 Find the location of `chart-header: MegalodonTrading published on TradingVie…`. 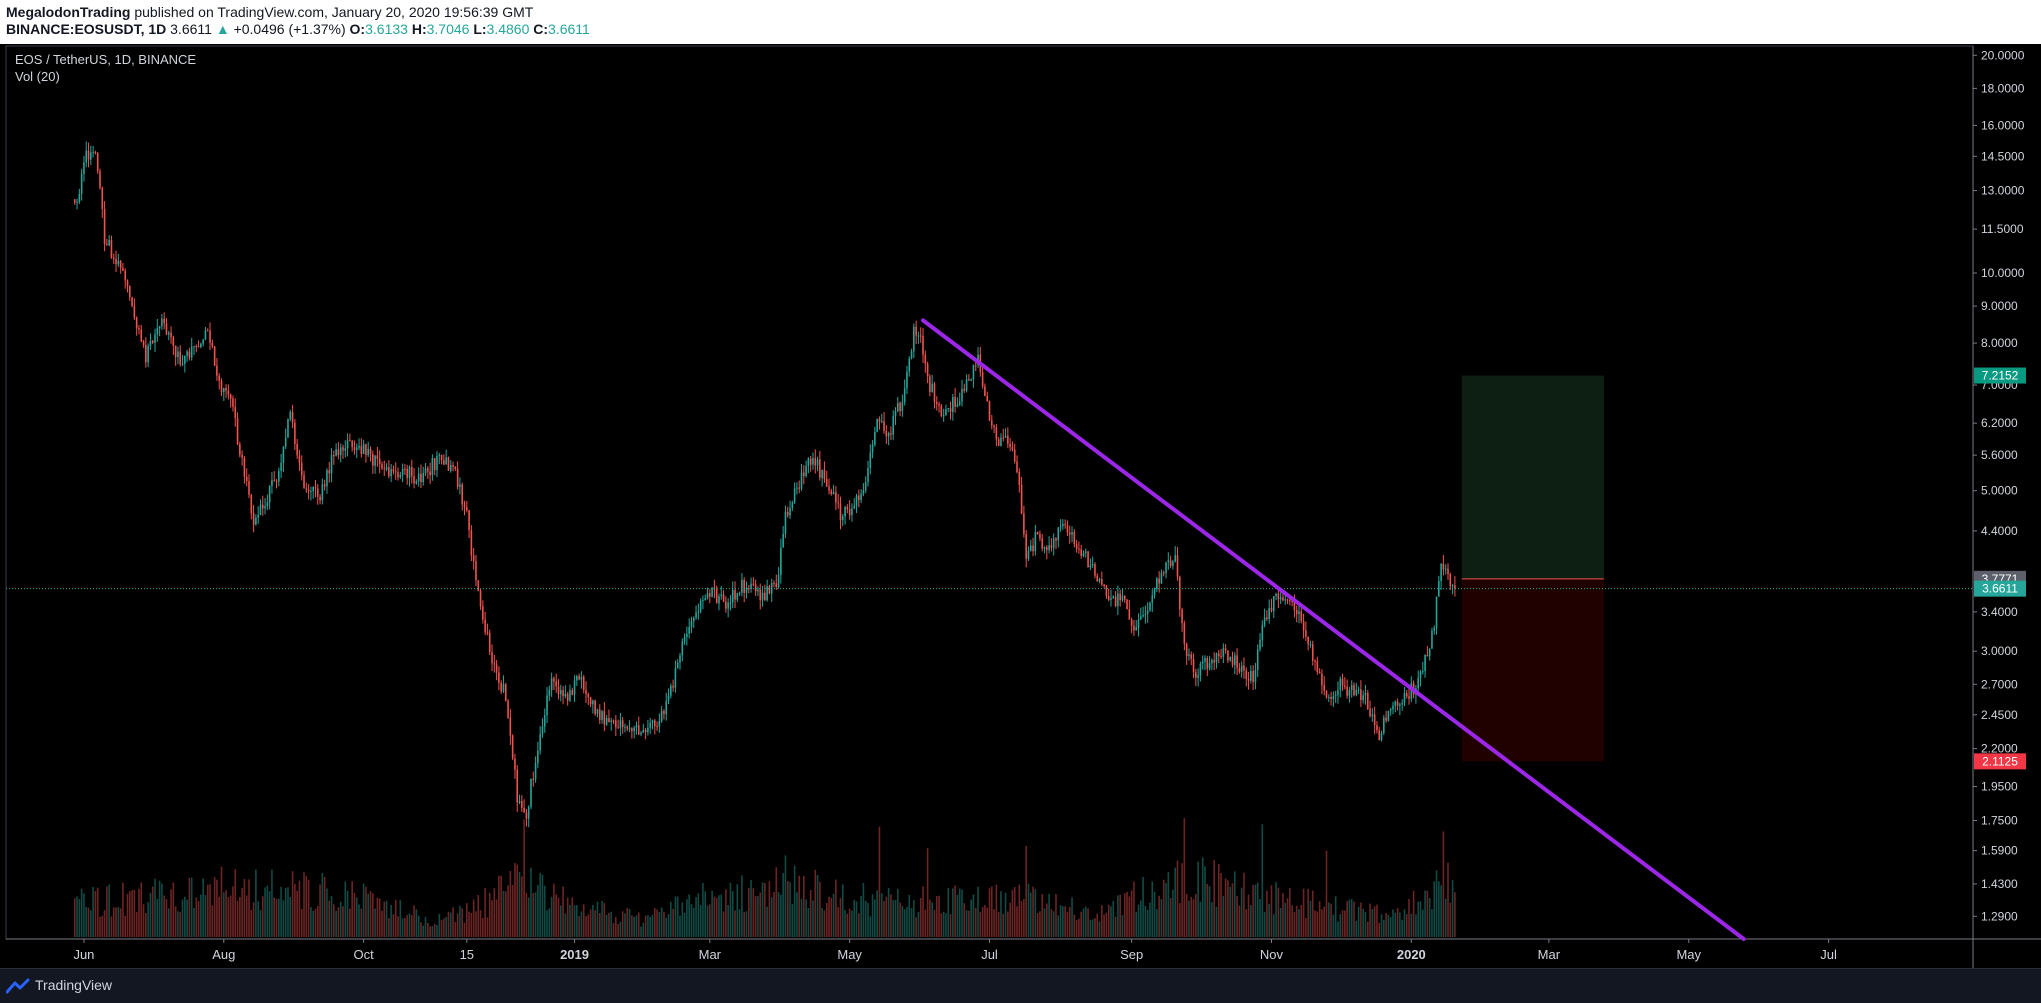

chart-header: MegalodonTrading published on TradingVie… is located at coordinates (1020, 22).